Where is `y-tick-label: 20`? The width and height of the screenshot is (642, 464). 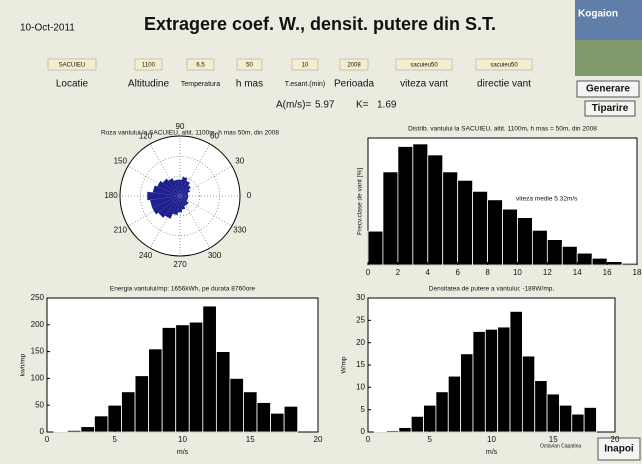
y-tick-label: 20 is located at coordinates (360, 342).